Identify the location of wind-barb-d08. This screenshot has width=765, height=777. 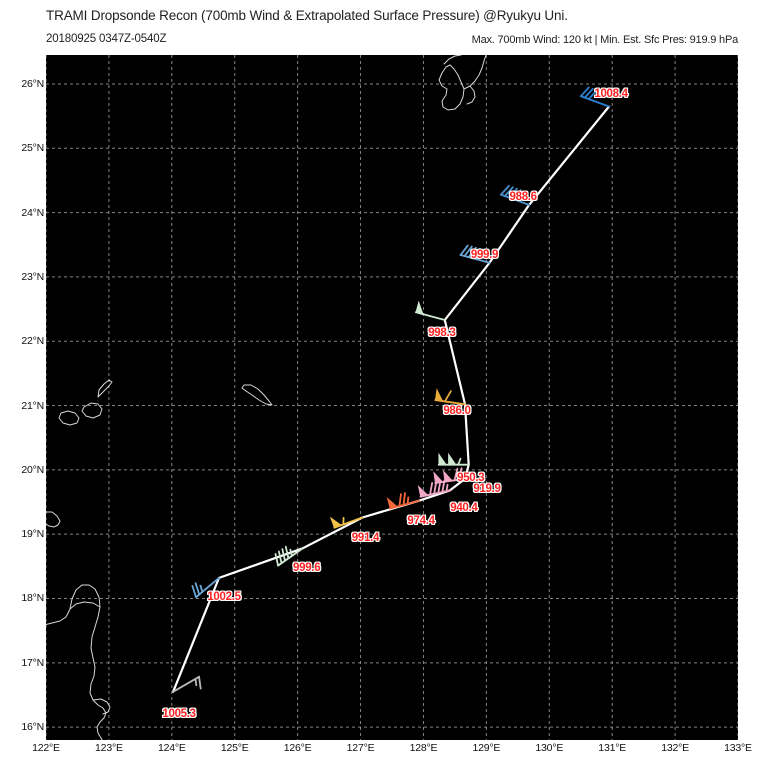
(453, 459).